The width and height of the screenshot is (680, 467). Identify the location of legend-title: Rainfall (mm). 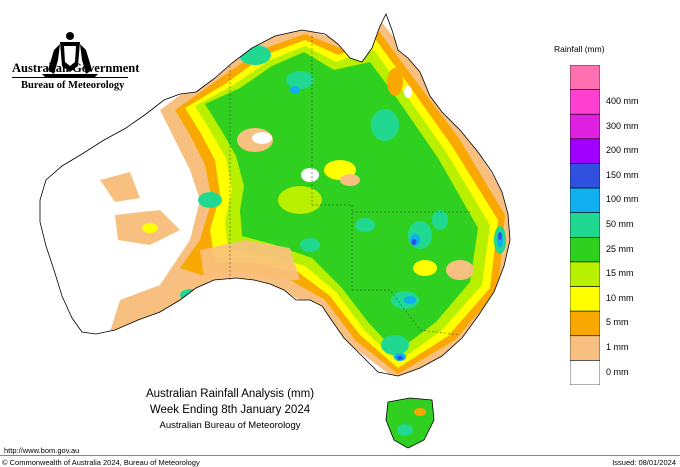
(579, 49).